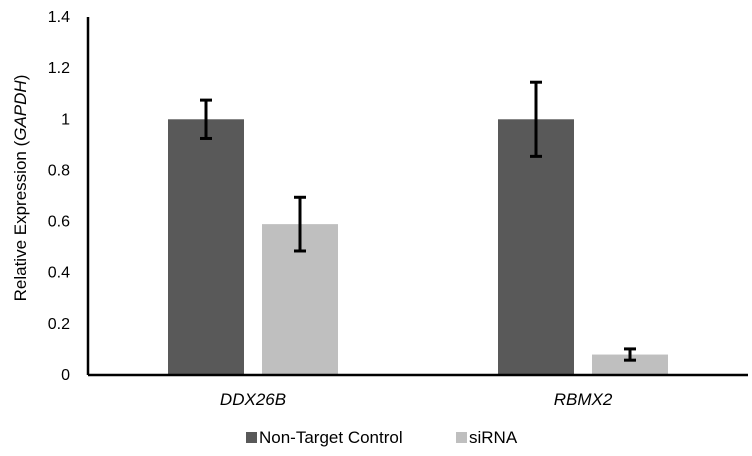  Describe the element at coordinates (493, 437) in the screenshot. I see `legend-label-sirna: siRNA` at that location.